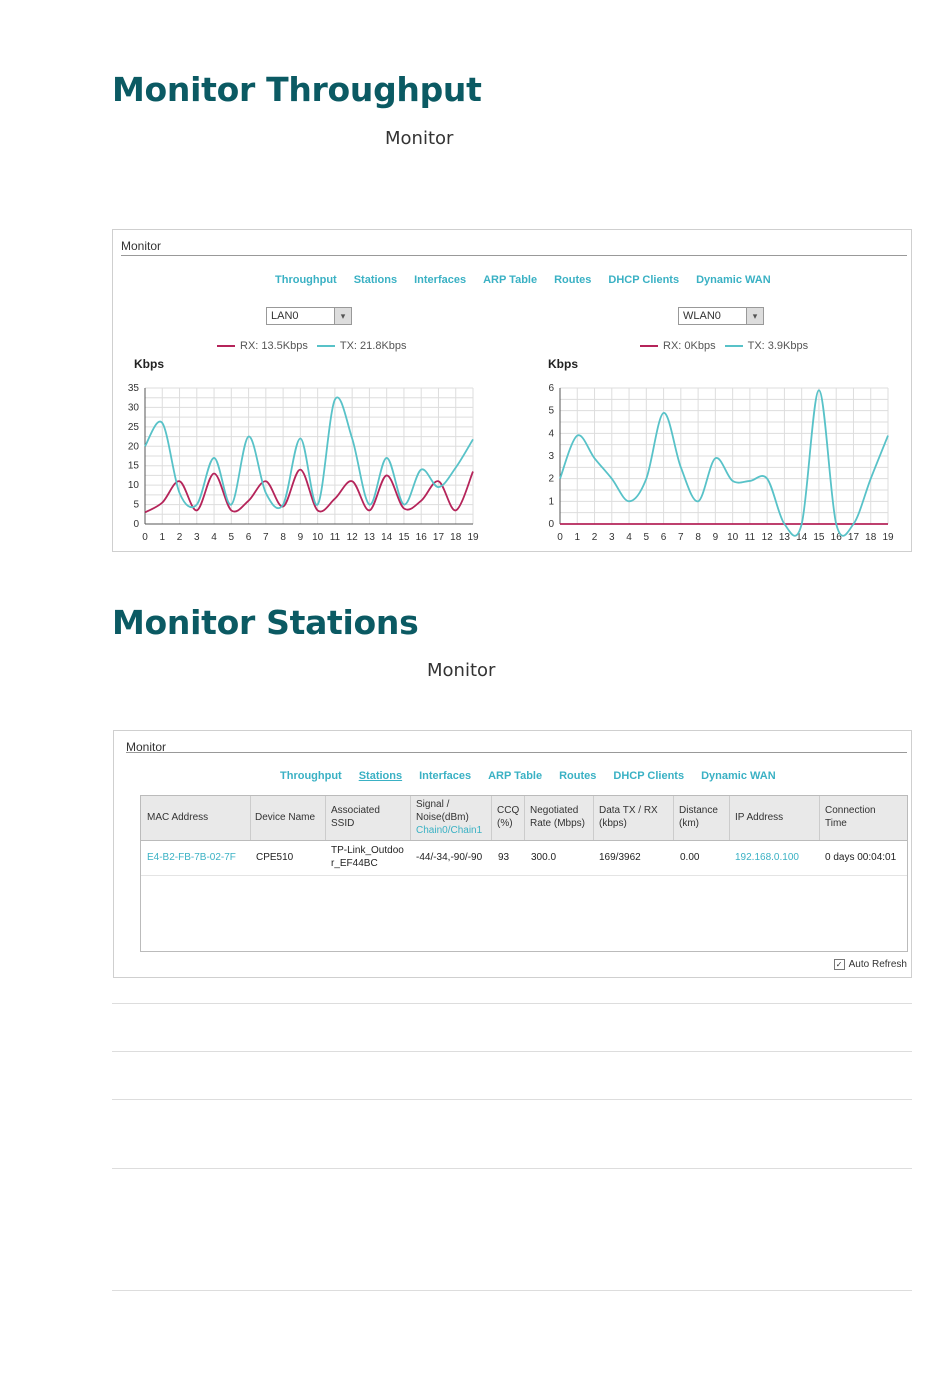  Describe the element at coordinates (149, 364) in the screenshot. I see `chart-ylabel-lan: Kbps` at that location.